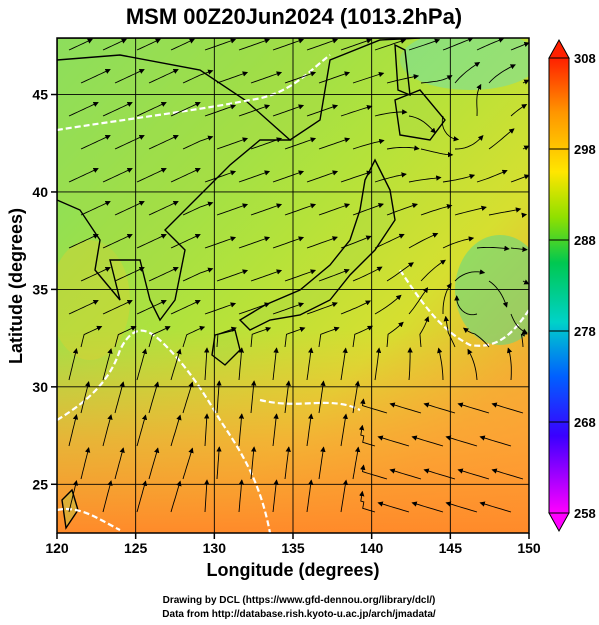 This screenshot has width=599, height=625. What do you see at coordinates (57, 548) in the screenshot?
I see `x-tick-label: 120` at bounding box center [57, 548].